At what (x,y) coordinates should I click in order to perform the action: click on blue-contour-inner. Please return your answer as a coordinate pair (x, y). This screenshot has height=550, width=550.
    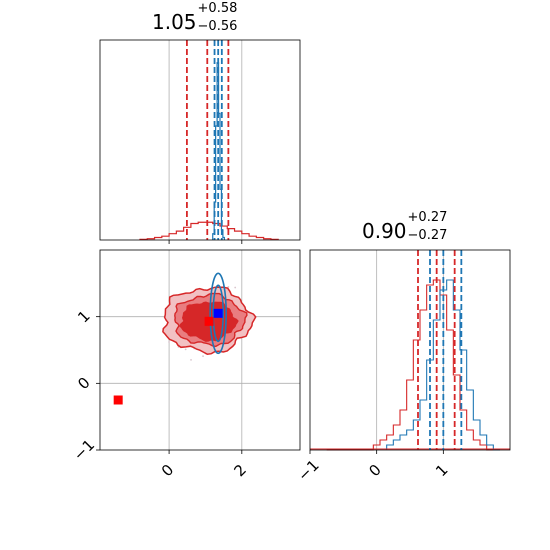
    Looking at the image, I should click on (218, 313).